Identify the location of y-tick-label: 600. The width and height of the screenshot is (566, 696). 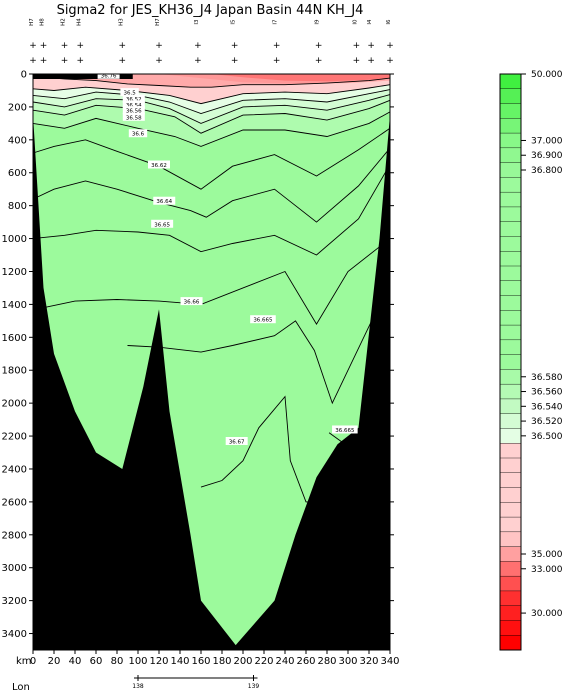
(17, 173).